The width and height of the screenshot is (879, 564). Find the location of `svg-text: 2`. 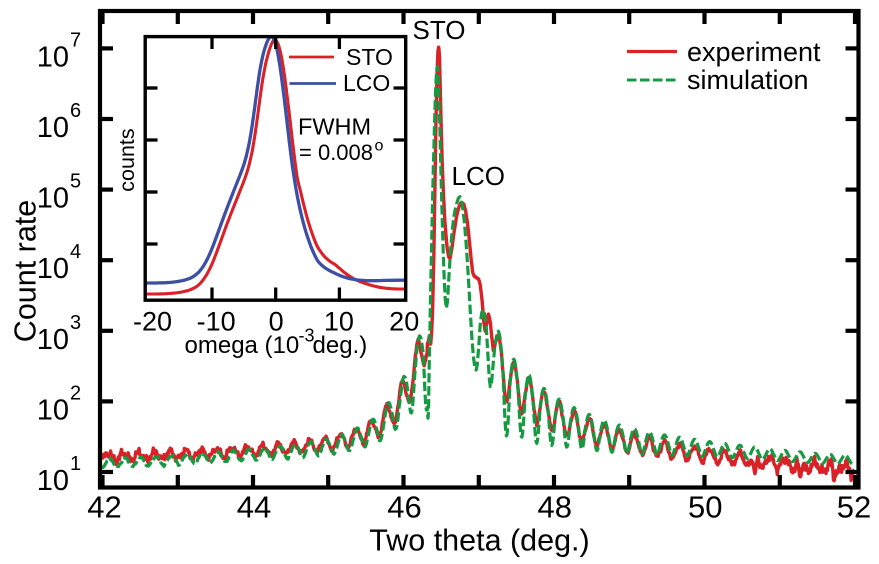

svg-text: 2 is located at coordinates (75, 393).